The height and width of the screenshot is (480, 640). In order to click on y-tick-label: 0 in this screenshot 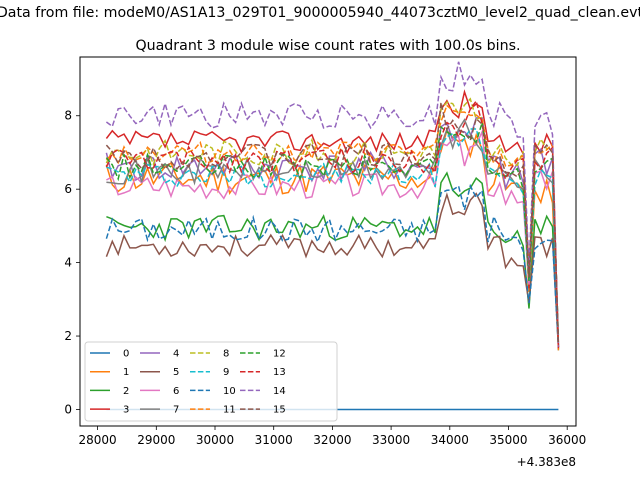, I will do `click(68, 409)`.